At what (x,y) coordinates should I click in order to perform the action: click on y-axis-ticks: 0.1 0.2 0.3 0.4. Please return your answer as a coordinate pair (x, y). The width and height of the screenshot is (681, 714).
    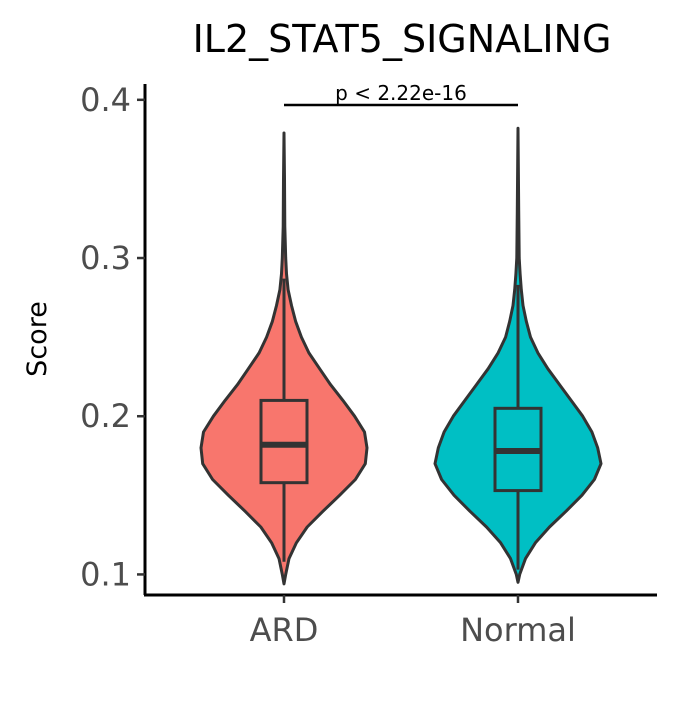
    Looking at the image, I should click on (112, 337).